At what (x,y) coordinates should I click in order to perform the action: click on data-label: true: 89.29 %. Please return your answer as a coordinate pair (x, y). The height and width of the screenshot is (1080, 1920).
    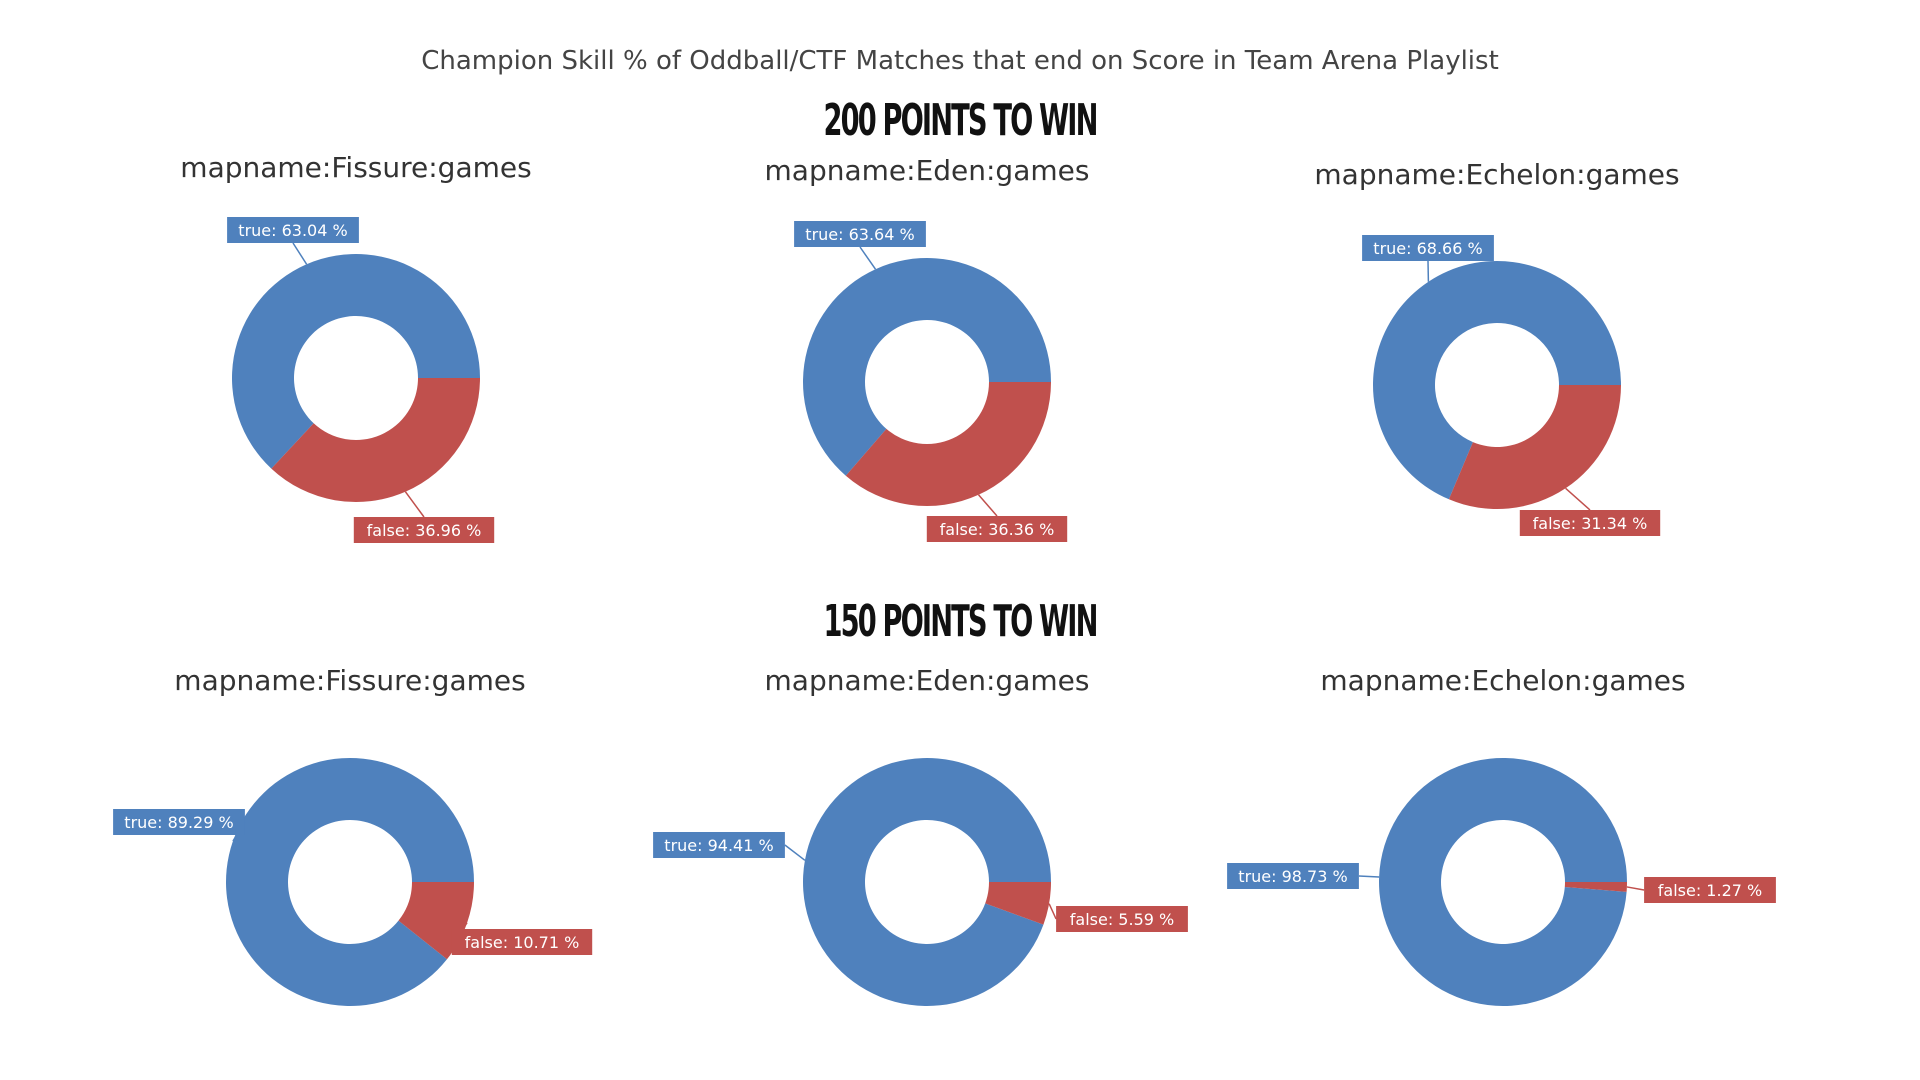
    Looking at the image, I should click on (178, 822).